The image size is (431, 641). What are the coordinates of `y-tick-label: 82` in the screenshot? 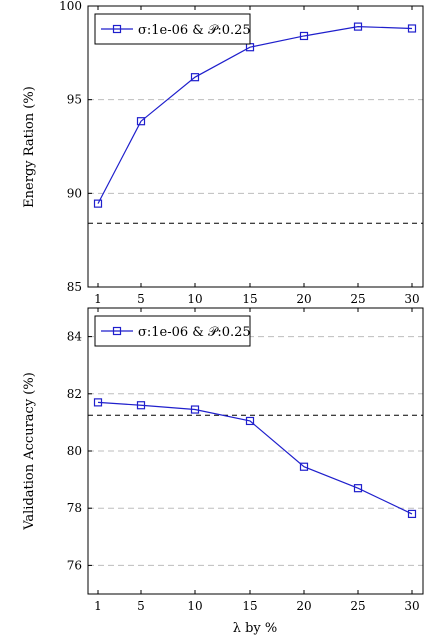 It's located at (74, 394).